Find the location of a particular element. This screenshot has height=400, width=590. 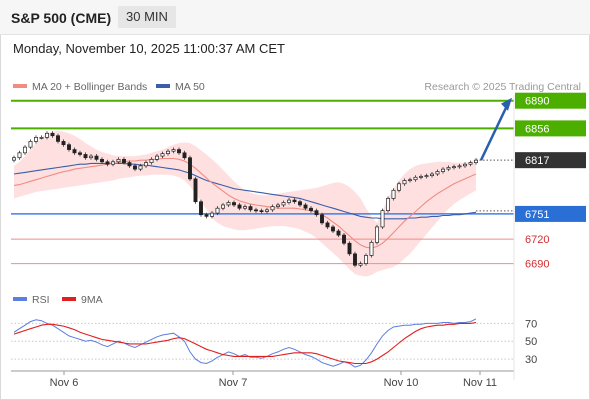

legend-label-ma20: MA 20 + Bollinger Bands is located at coordinates (89, 87).